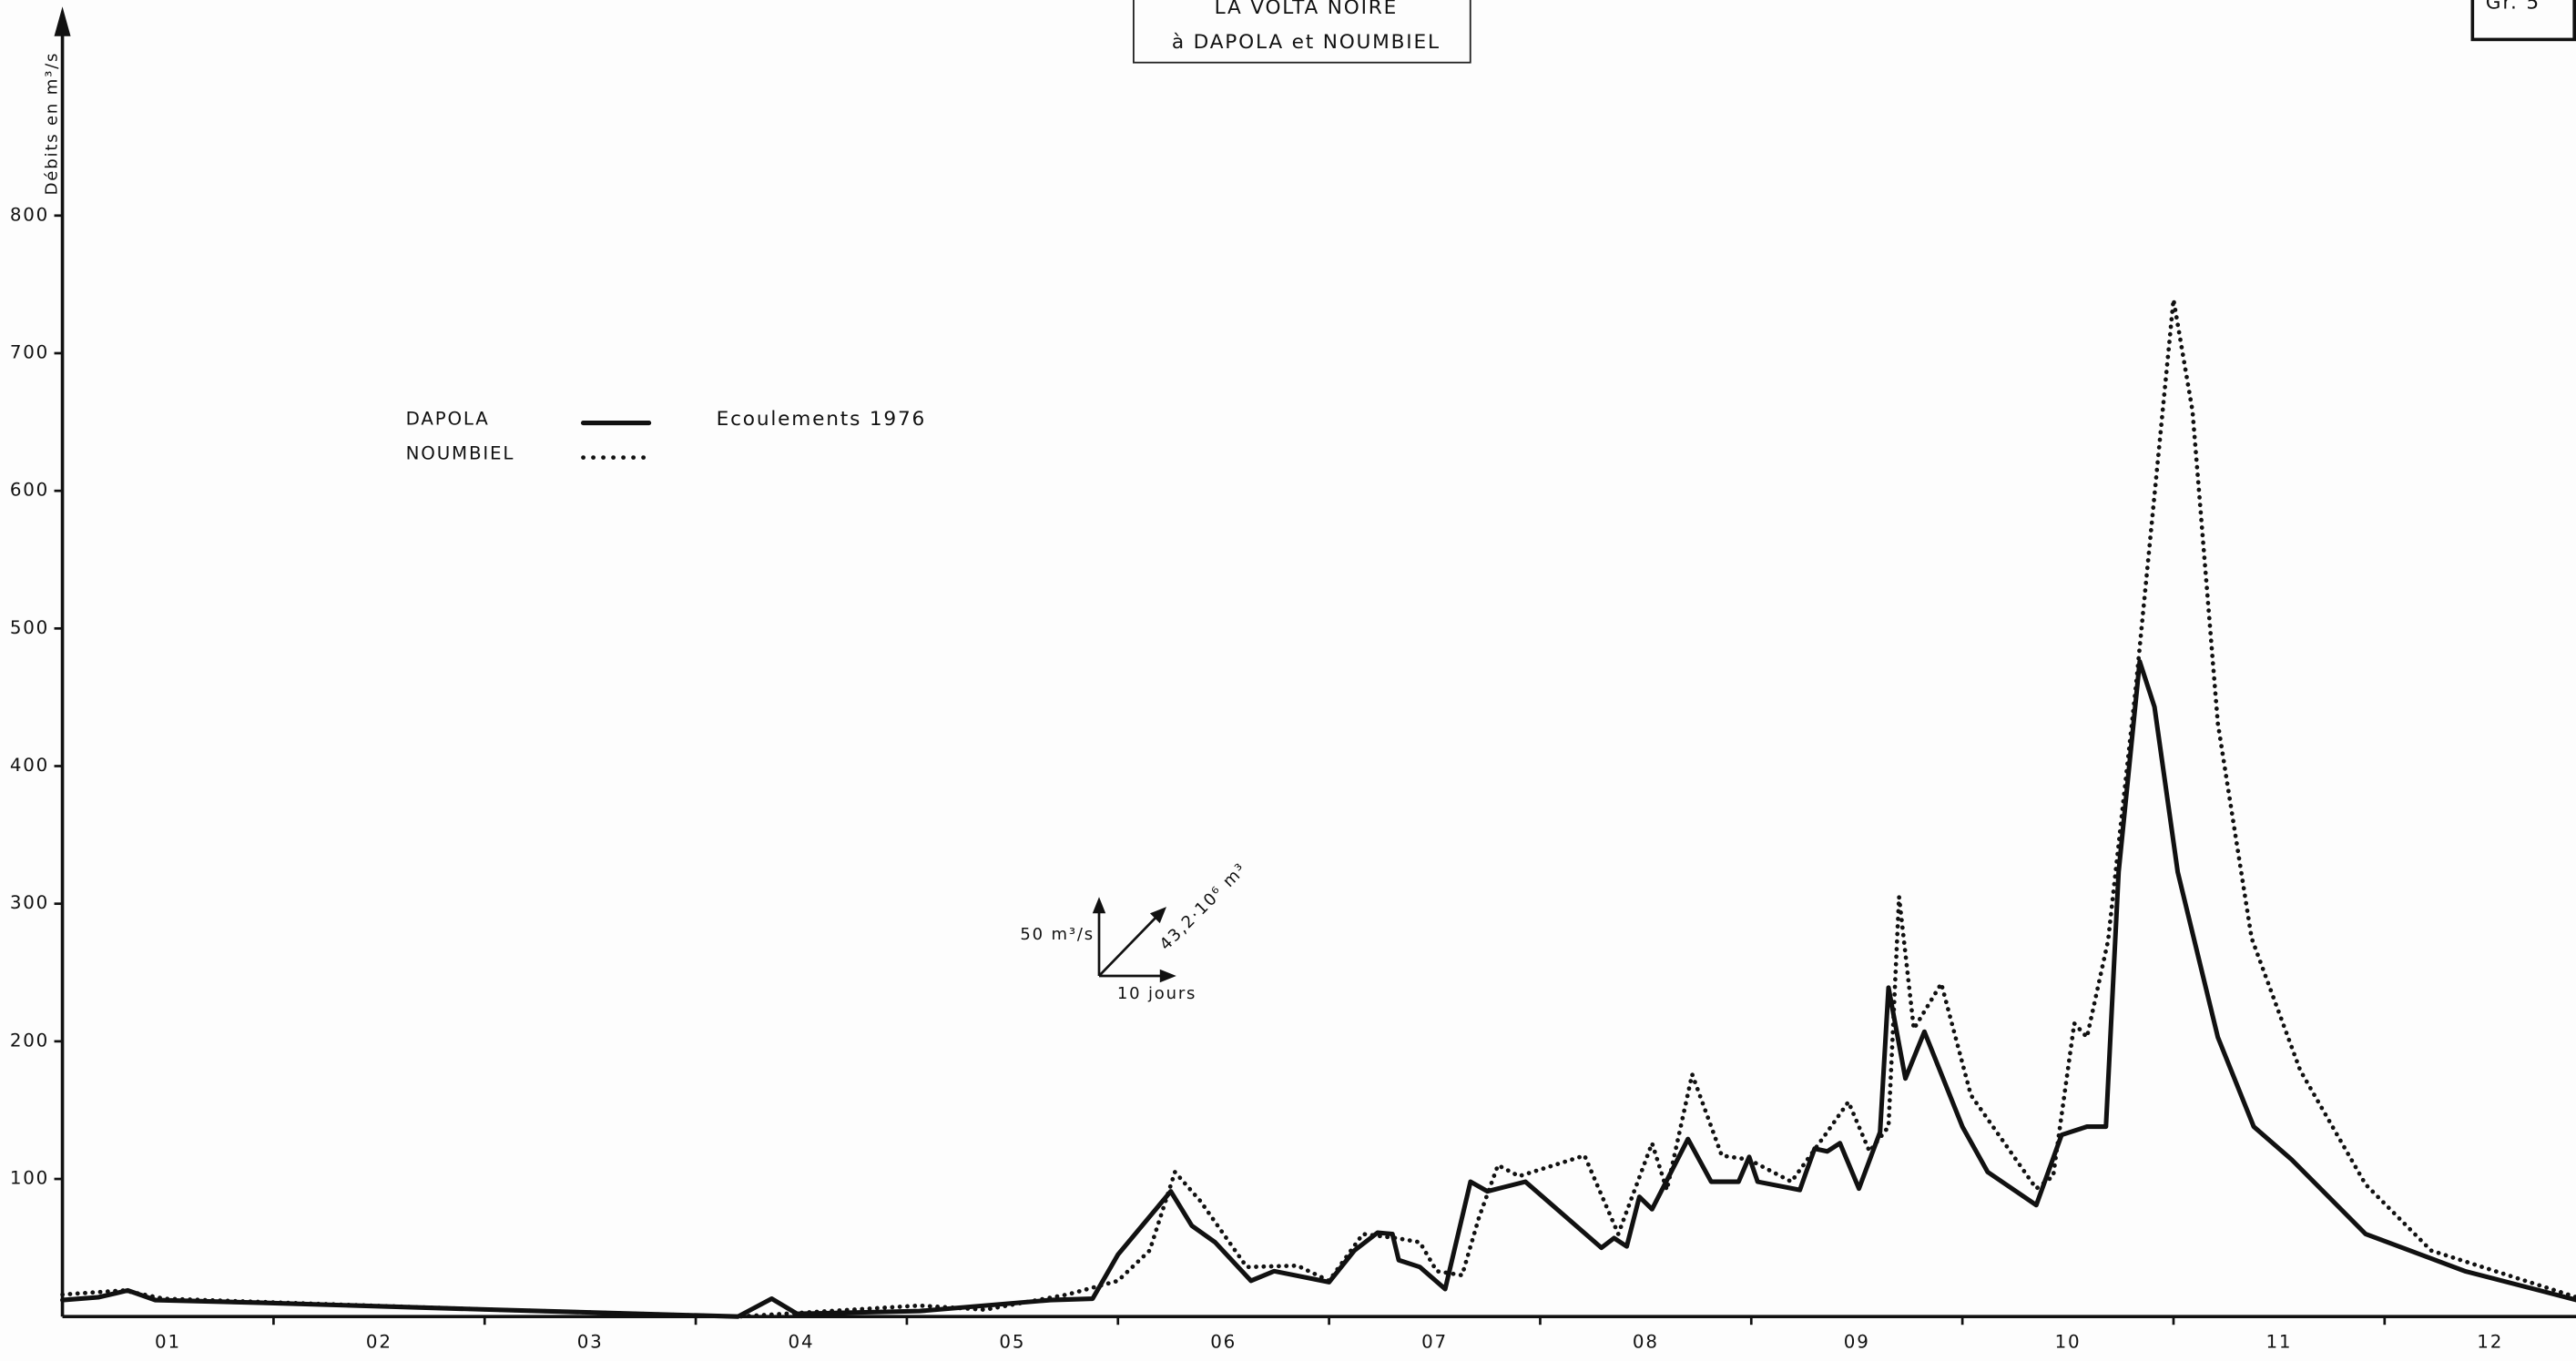  Describe the element at coordinates (1223, 1342) in the screenshot. I see `x-tick-label: 06` at that location.